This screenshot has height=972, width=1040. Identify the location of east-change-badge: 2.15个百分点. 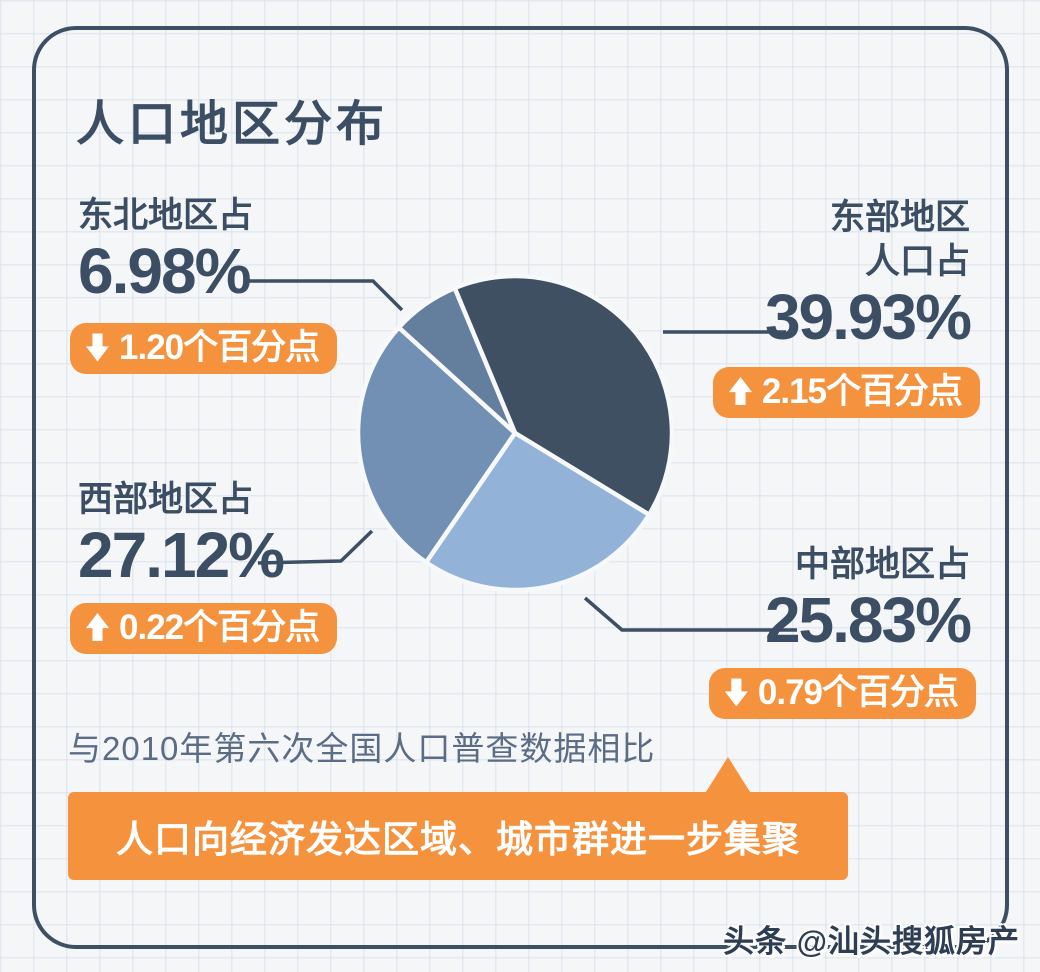
(846, 392).